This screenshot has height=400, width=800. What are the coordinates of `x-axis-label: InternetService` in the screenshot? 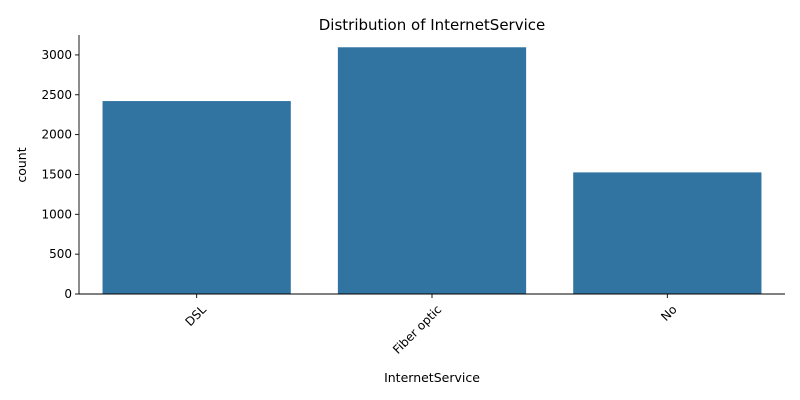 It's located at (432, 377).